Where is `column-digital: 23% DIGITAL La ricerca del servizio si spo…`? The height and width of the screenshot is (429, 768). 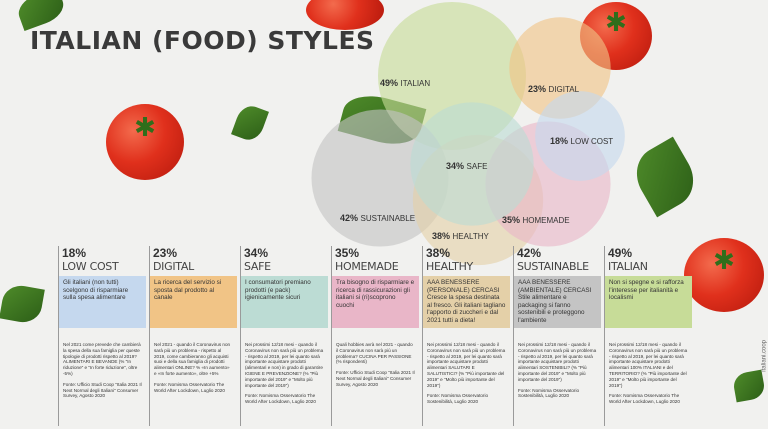 column-digital: 23% DIGITAL La ricerca del servizio si spo… is located at coordinates (193, 336).